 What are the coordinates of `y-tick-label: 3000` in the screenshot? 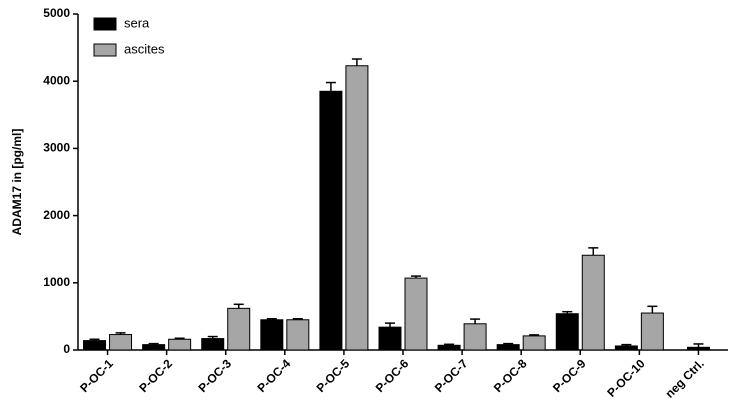 It's located at (56, 148).